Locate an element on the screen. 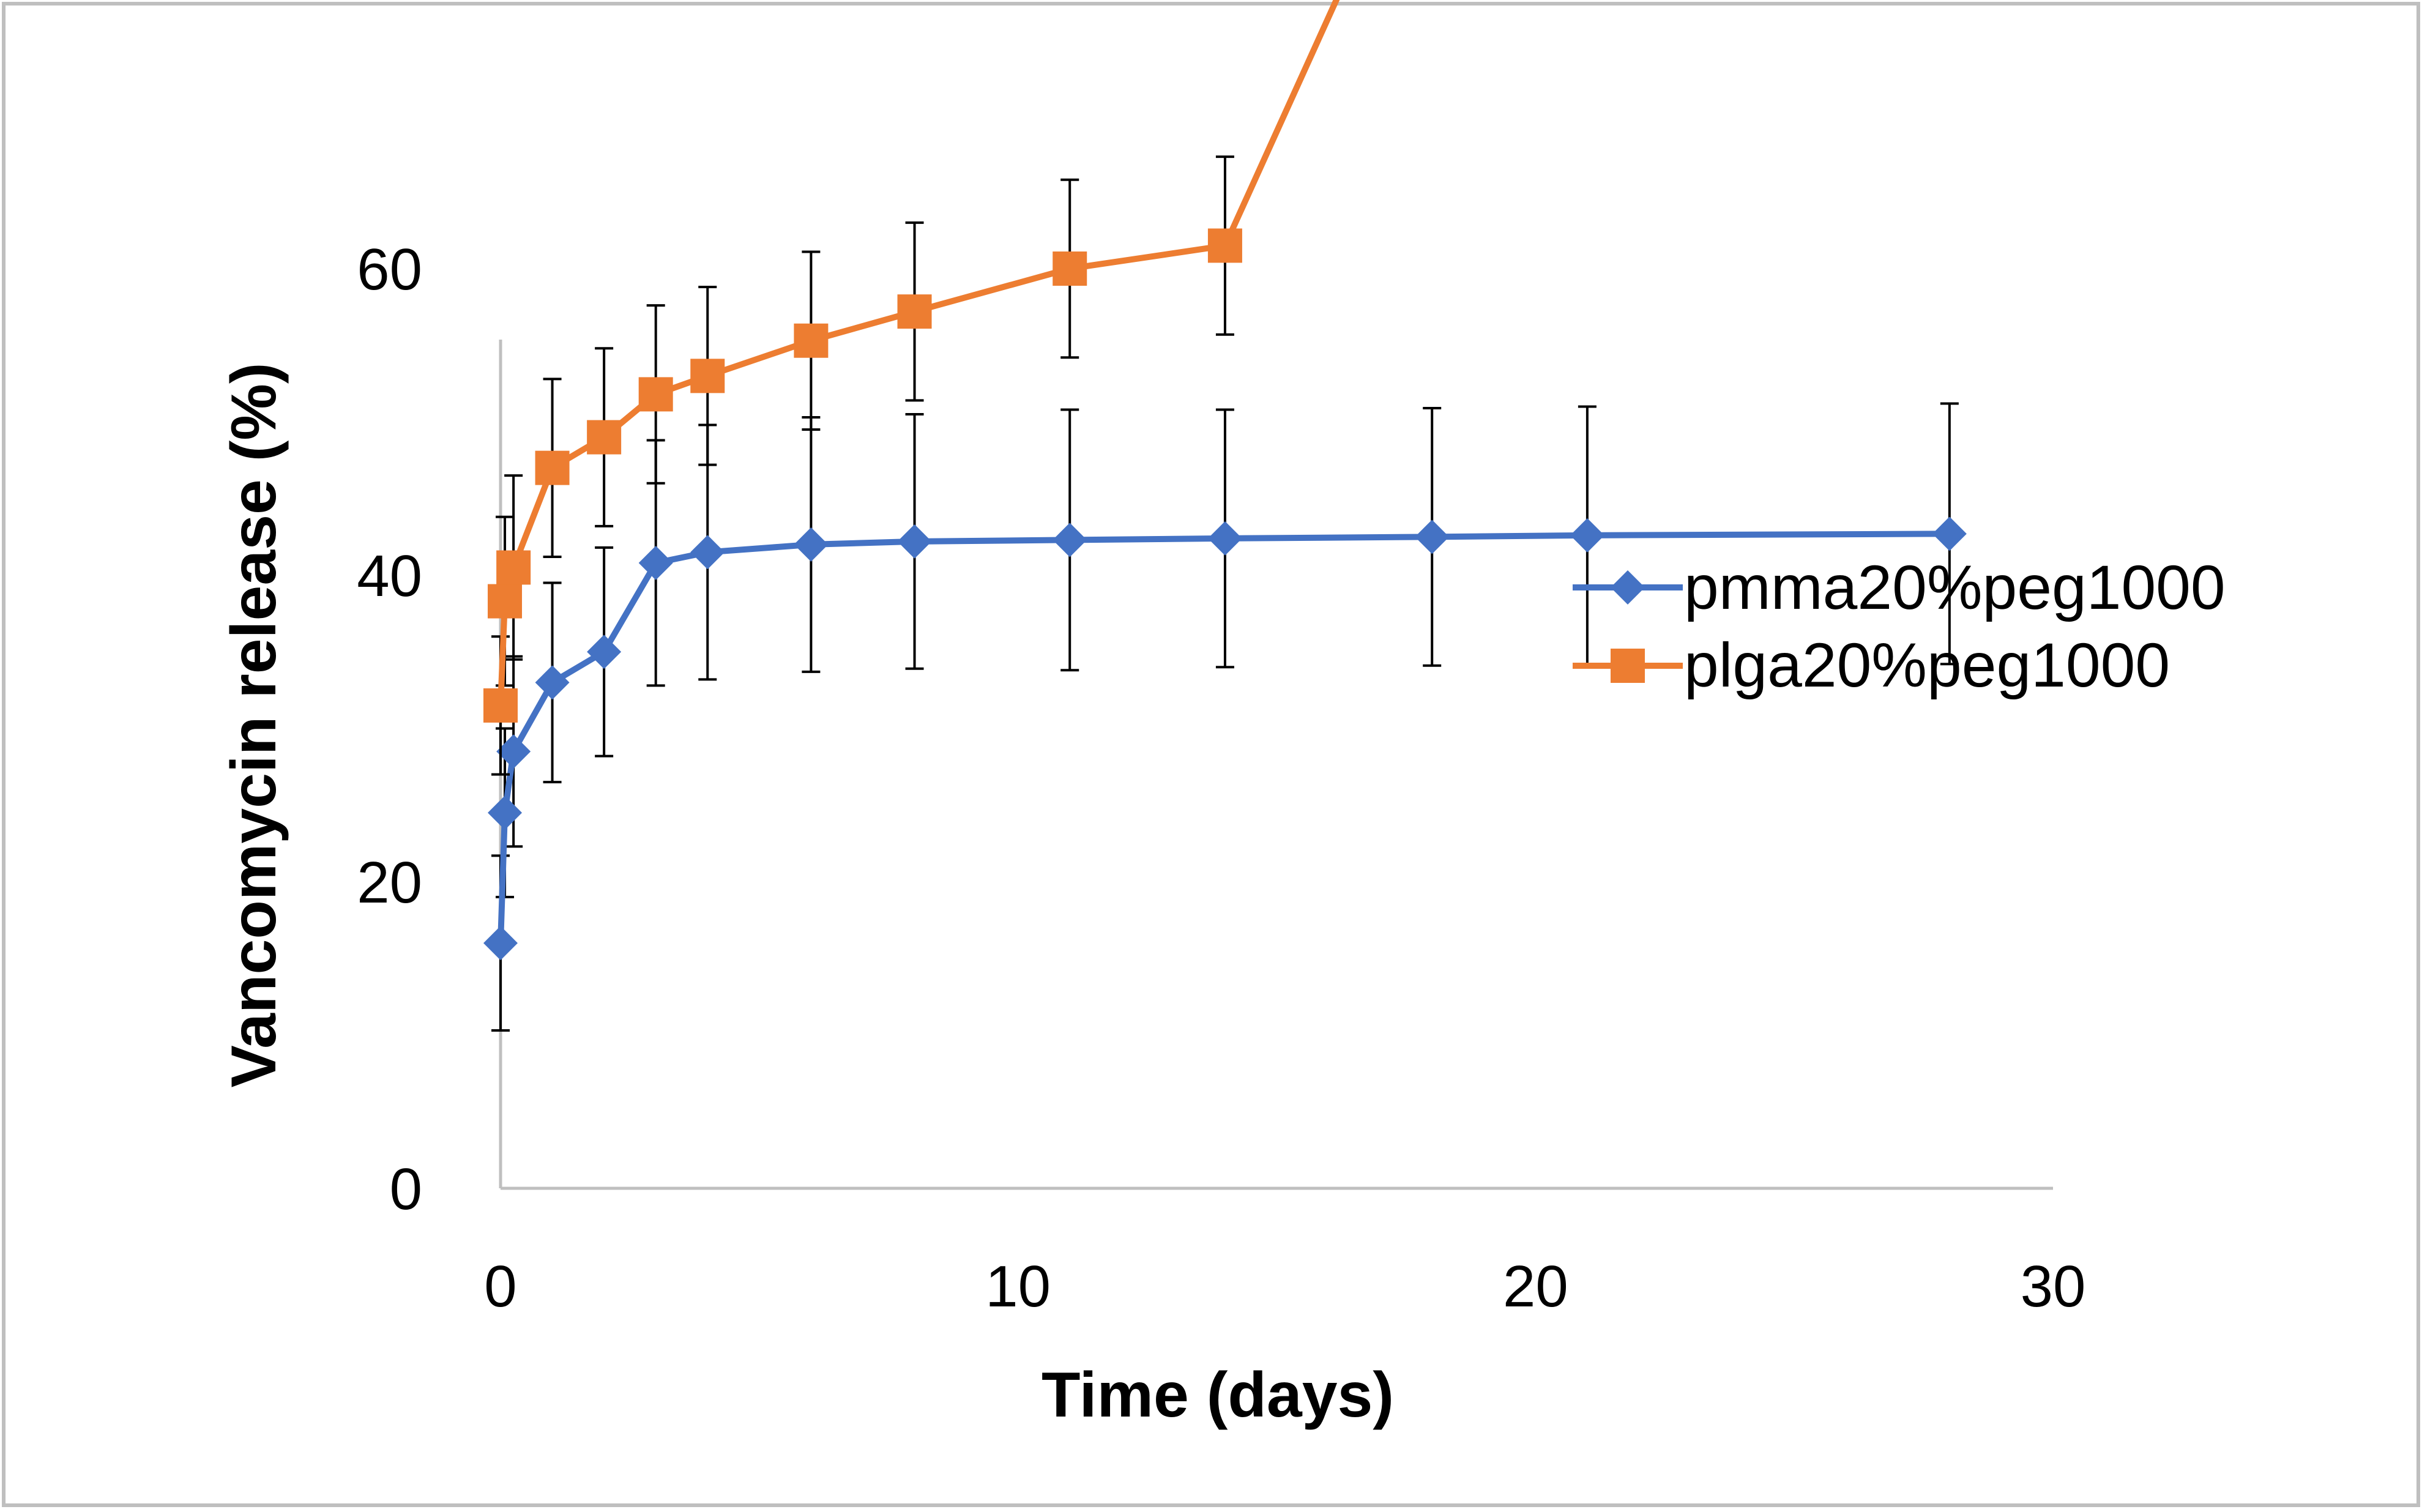  legend-marker-plga is located at coordinates (1628, 666).